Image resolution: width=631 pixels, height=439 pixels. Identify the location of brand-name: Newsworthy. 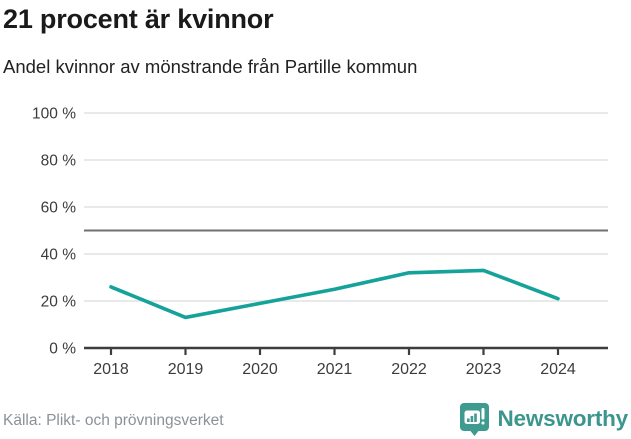
(562, 418).